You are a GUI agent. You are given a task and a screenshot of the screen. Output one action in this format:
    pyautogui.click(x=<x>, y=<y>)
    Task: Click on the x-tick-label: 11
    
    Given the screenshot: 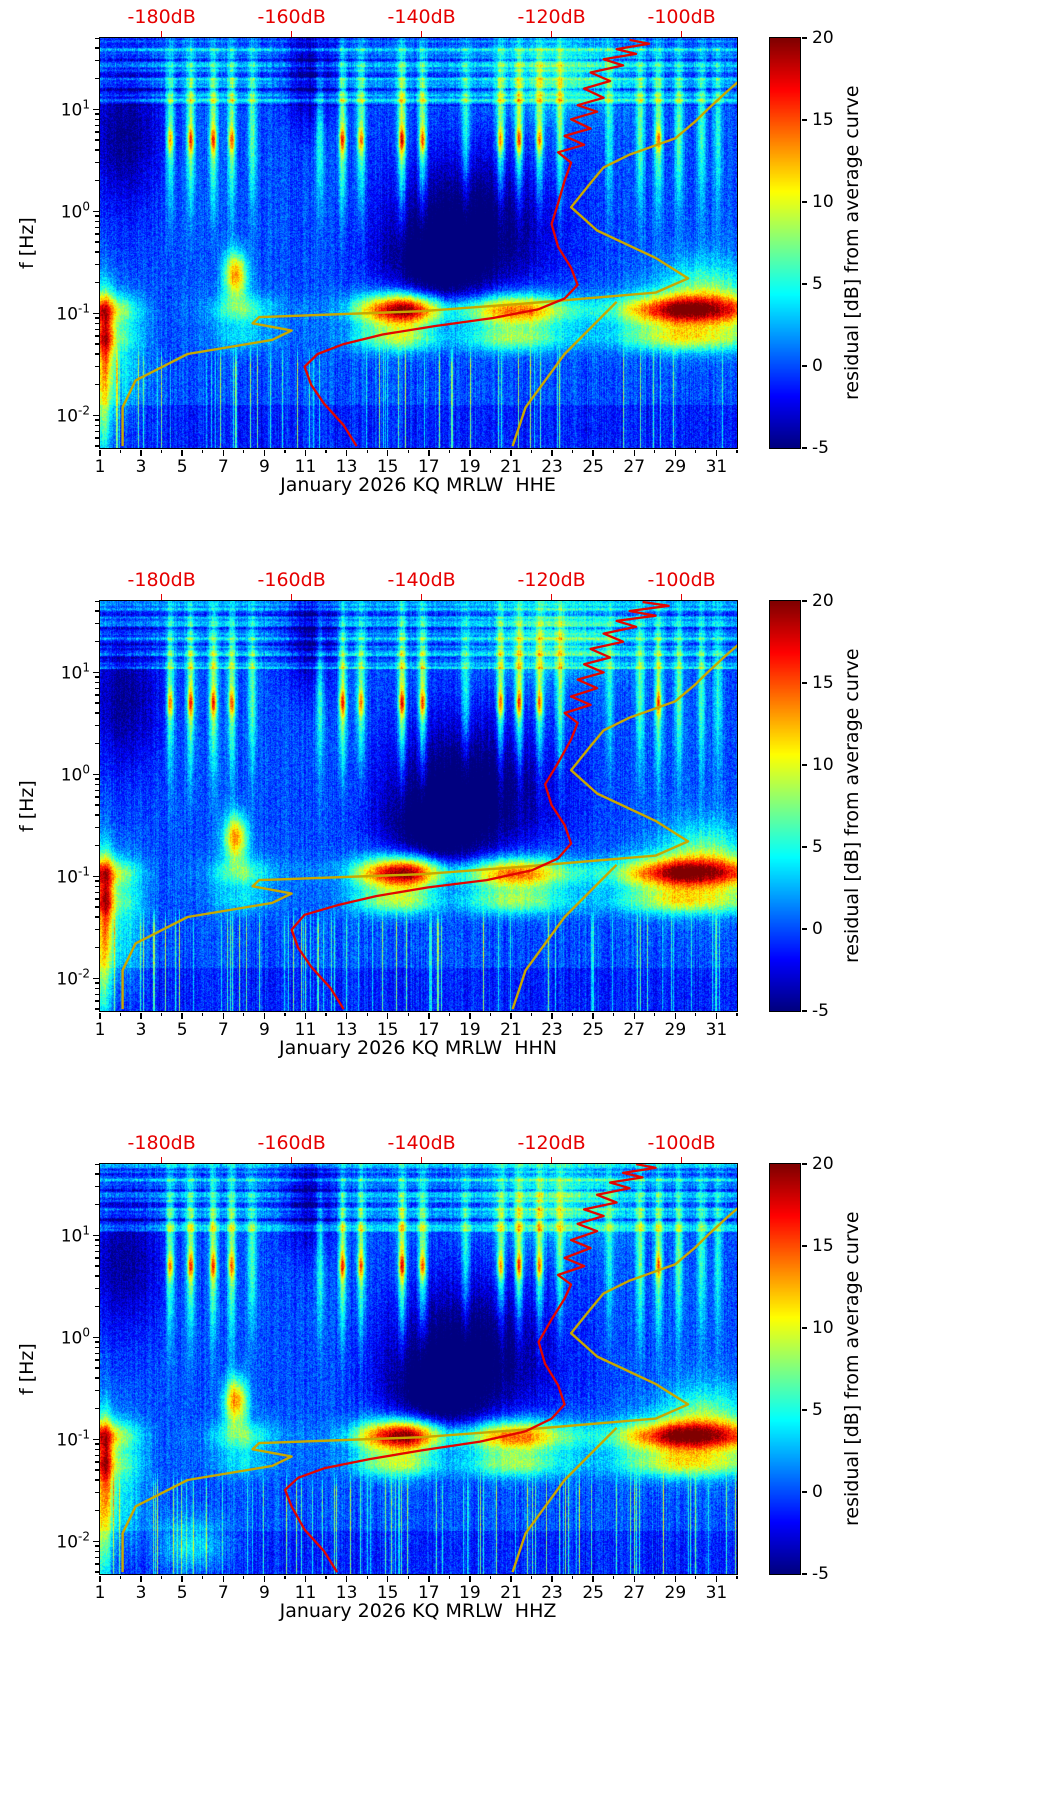 What is the action you would take?
    pyautogui.click(x=305, y=1030)
    